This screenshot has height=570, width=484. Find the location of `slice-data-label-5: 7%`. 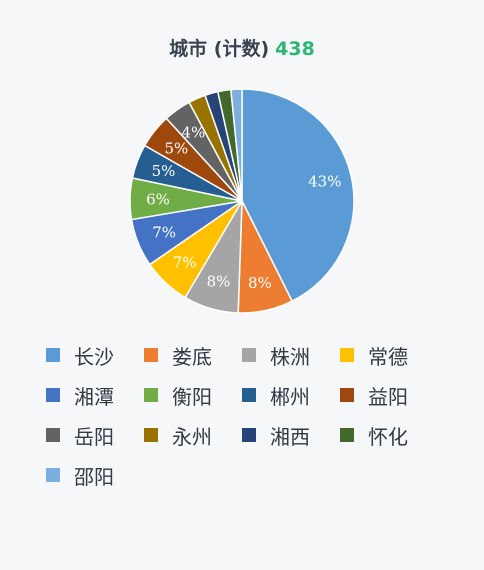

slice-data-label-5: 7% is located at coordinates (164, 233).